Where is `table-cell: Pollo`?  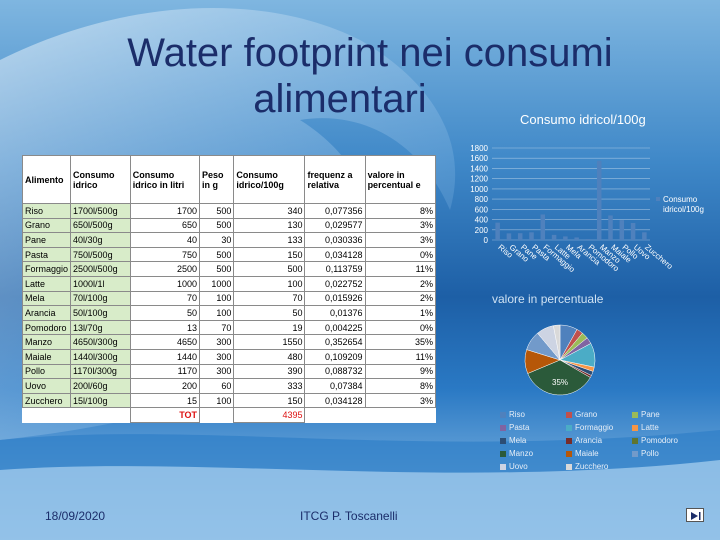
table-cell: Pollo is located at coordinates (46, 371).